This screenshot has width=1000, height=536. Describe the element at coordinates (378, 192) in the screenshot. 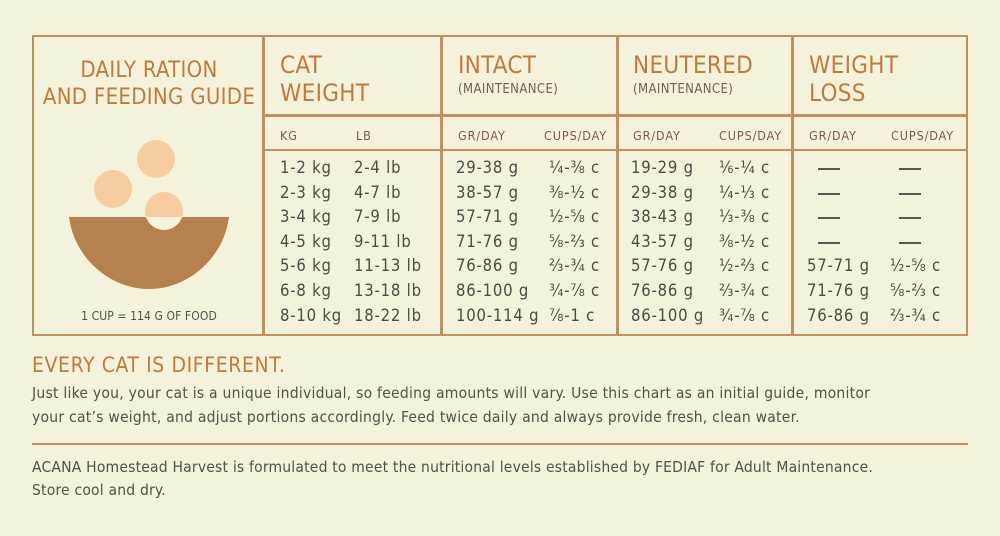

I see `lb-cell: 4-7 lb` at that location.